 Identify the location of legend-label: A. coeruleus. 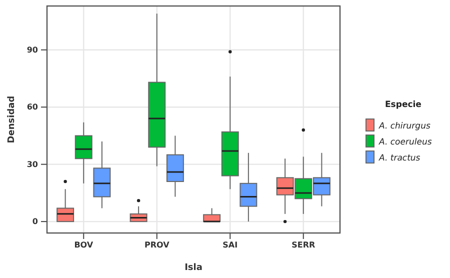
(405, 143).